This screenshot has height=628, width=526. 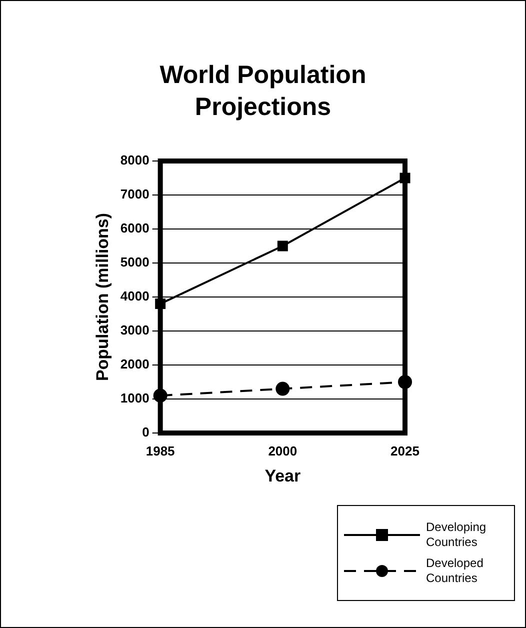 What do you see at coordinates (135, 330) in the screenshot?
I see `y-tick-label: 3000` at bounding box center [135, 330].